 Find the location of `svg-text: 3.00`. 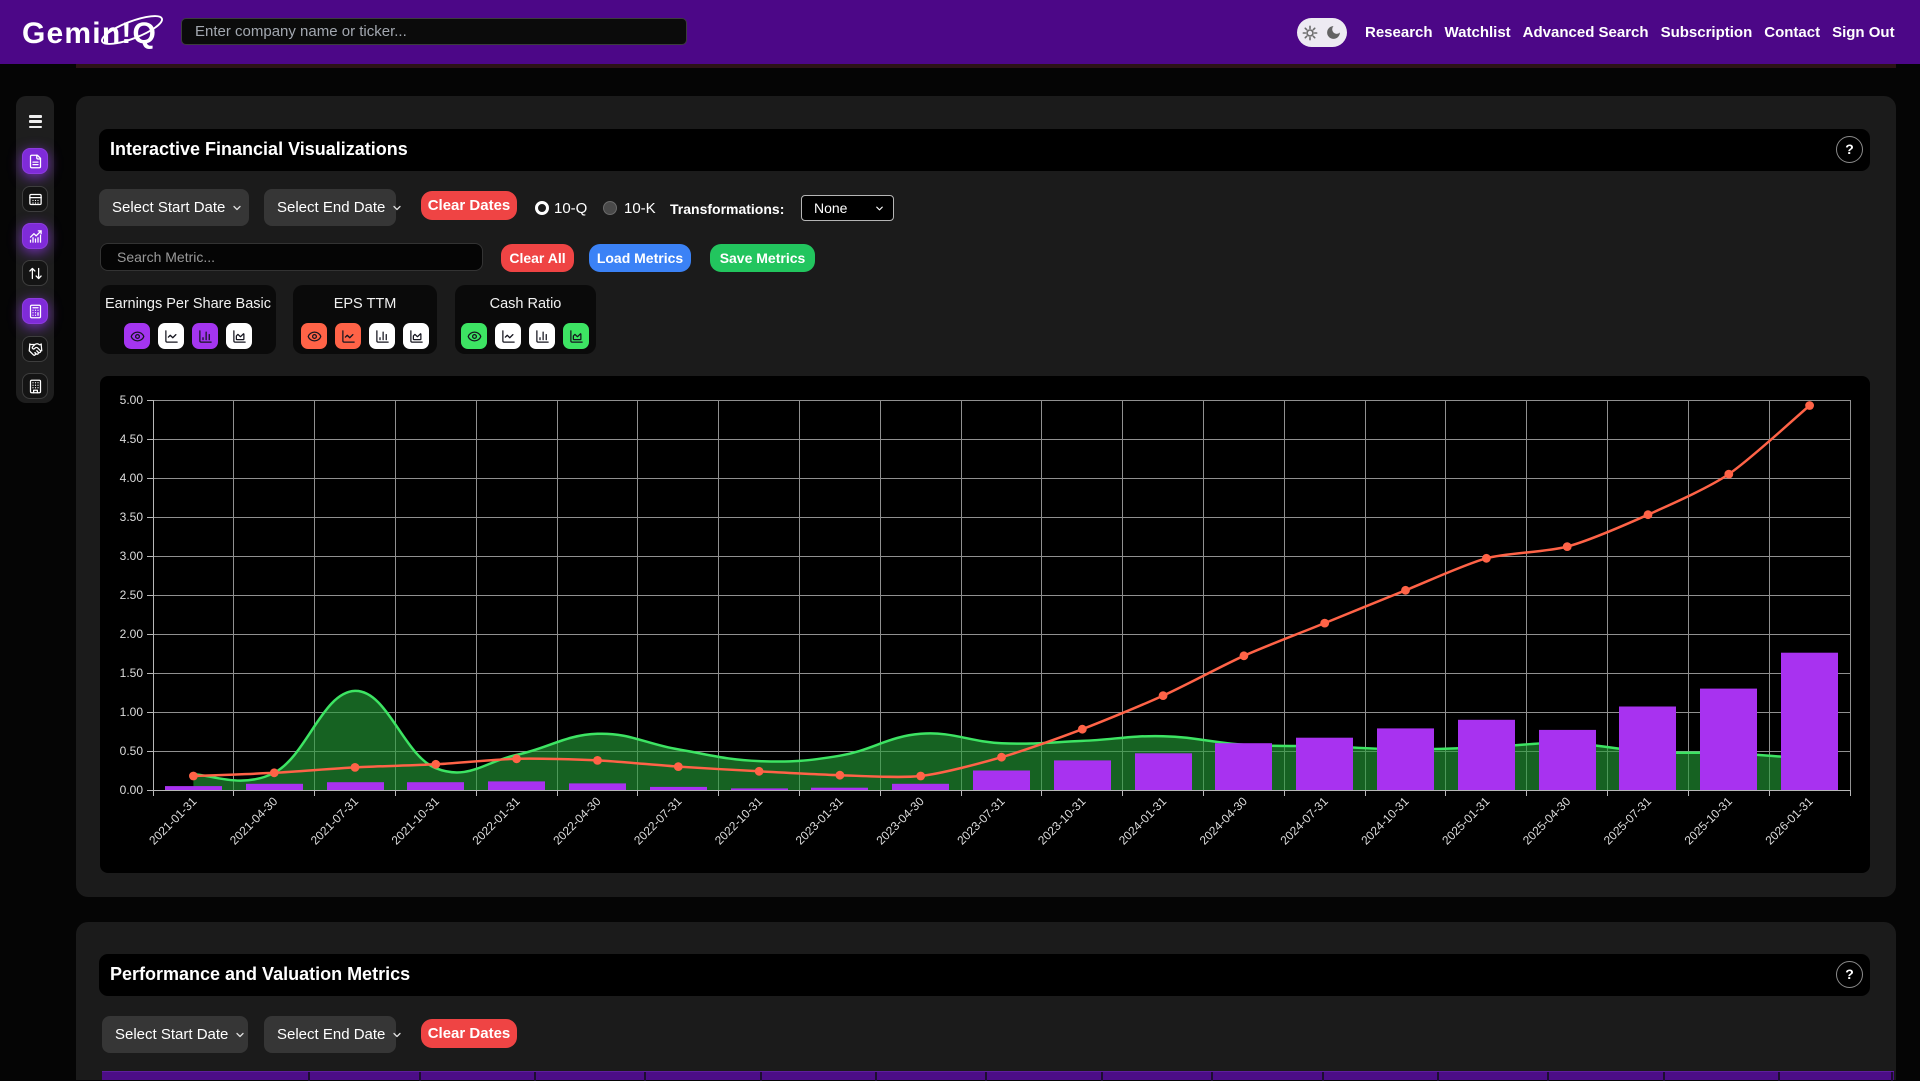

svg-text: 3.00 is located at coordinates (132, 556).